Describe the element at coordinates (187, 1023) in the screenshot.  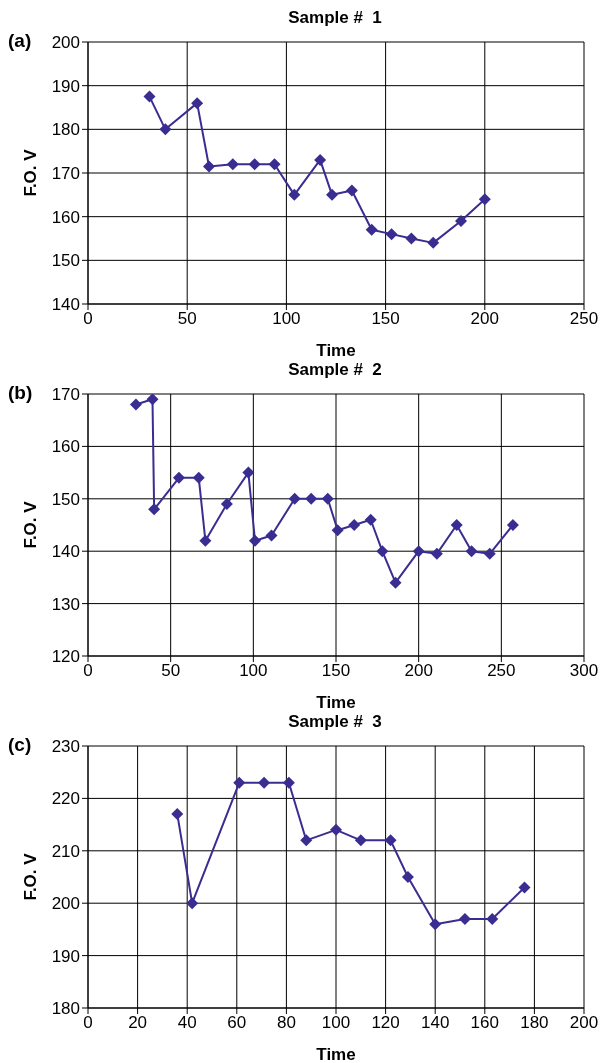
I see `x-tick-label: 40` at that location.